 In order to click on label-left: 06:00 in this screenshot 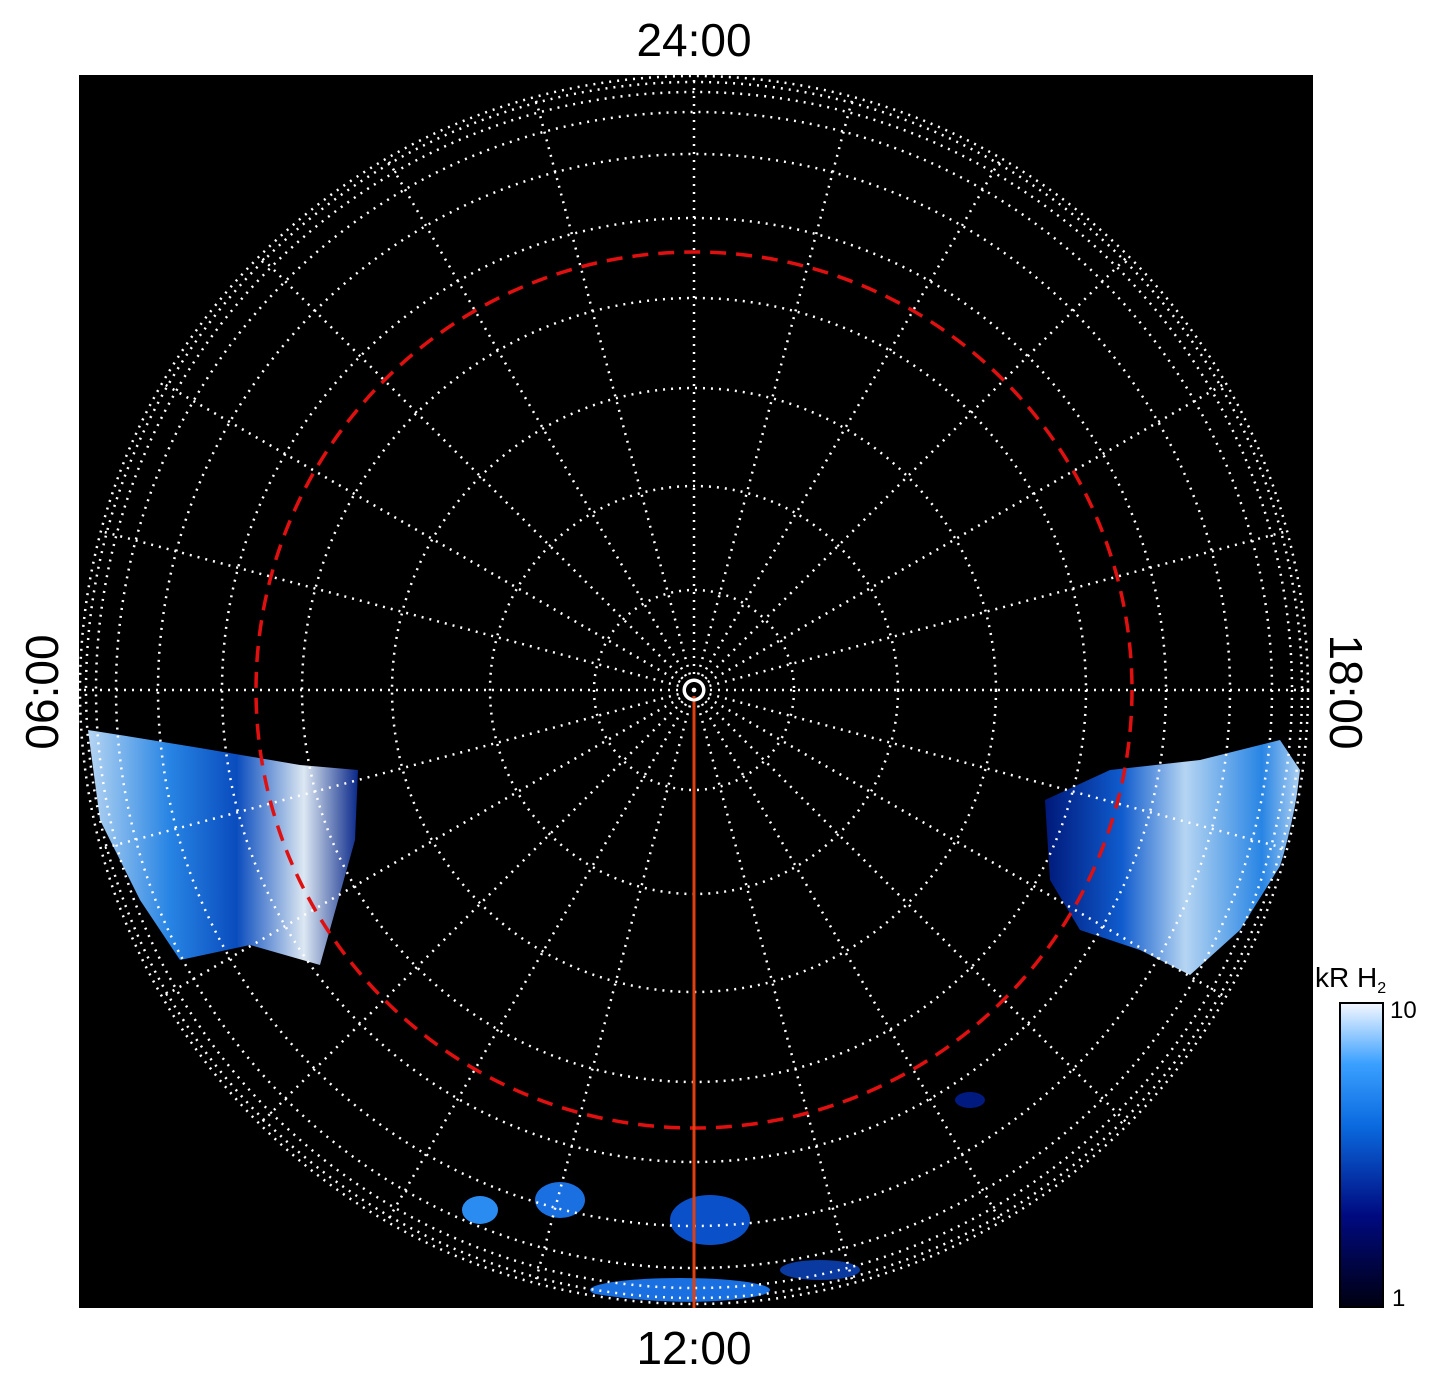, I will do `click(42, 691)`.